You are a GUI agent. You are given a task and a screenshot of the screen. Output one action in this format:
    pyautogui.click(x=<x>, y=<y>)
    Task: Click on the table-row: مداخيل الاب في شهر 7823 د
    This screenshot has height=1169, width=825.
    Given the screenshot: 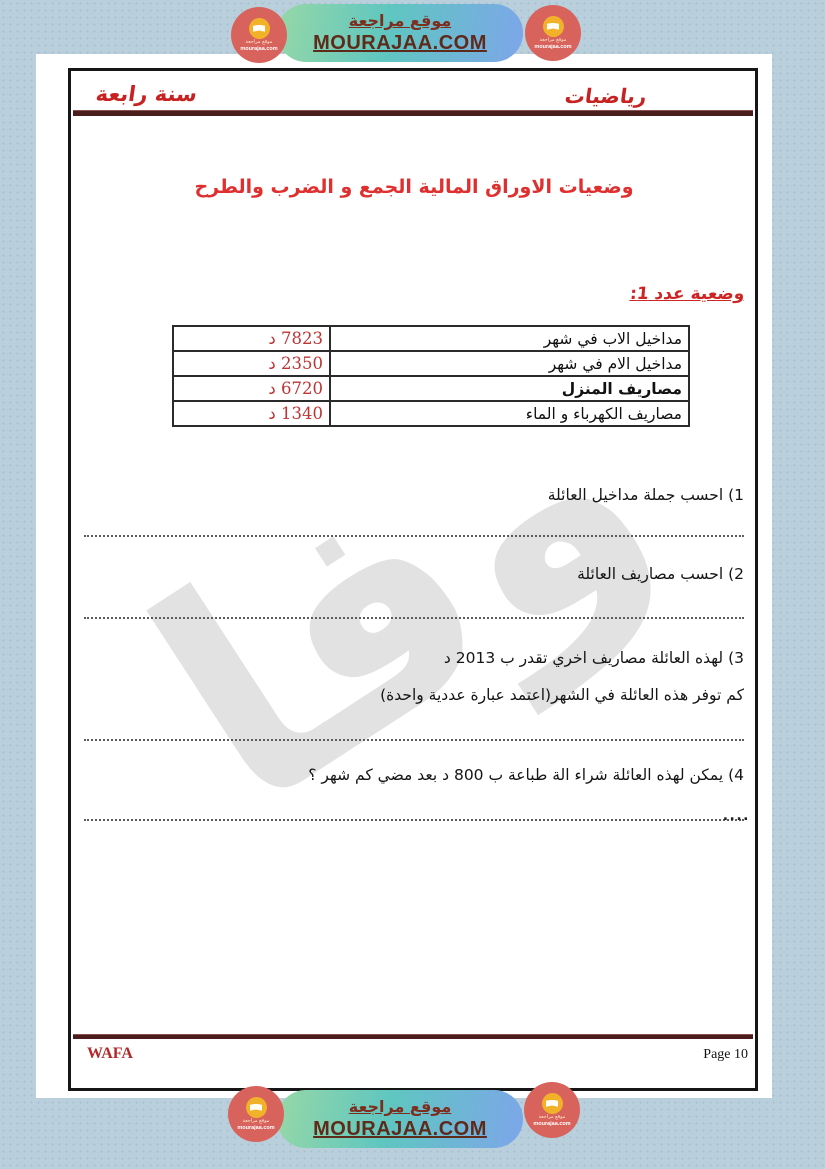 What is the action you would take?
    pyautogui.click(x=431, y=338)
    